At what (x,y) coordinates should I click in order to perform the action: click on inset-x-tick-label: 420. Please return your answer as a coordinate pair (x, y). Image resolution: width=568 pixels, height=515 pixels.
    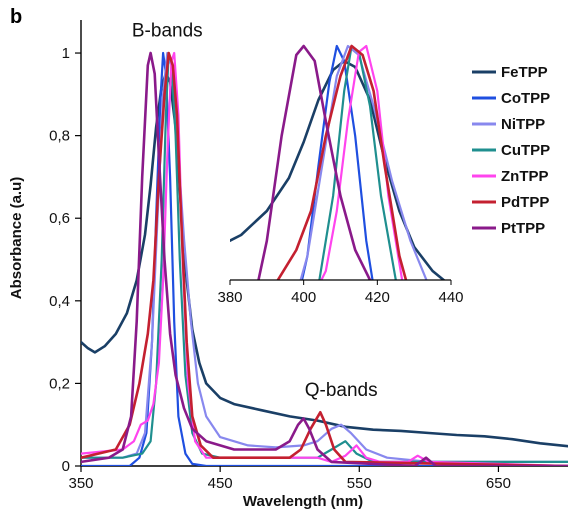
    Looking at the image, I should click on (377, 297).